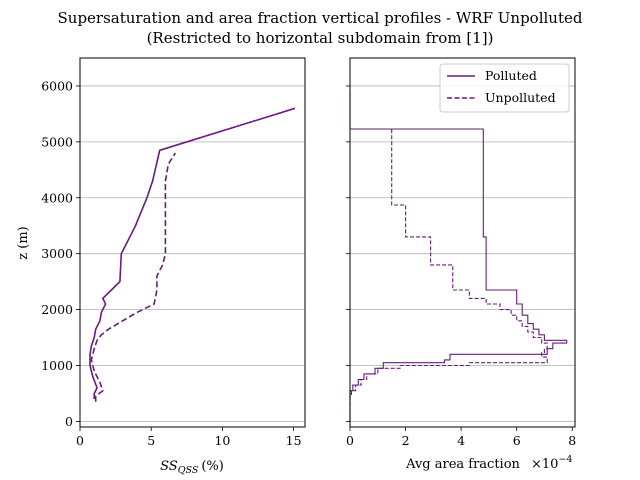 The image size is (640, 480). What do you see at coordinates (294, 440) in the screenshot?
I see `supersaturation-x-tick-label: 15` at bounding box center [294, 440].